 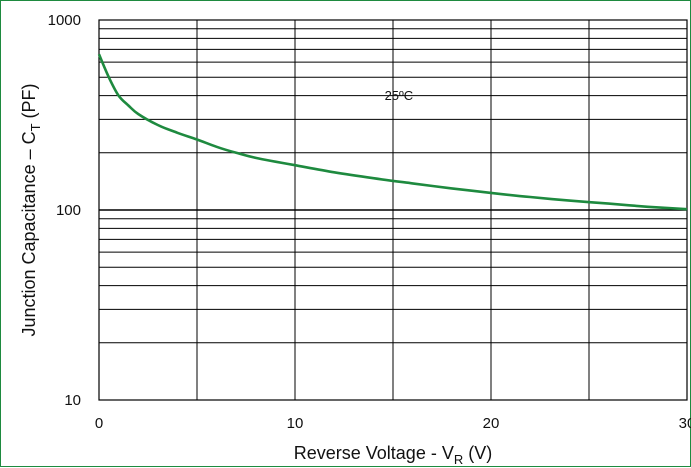 I want to click on x-axis-title-subscript: R, so click(x=458, y=459).